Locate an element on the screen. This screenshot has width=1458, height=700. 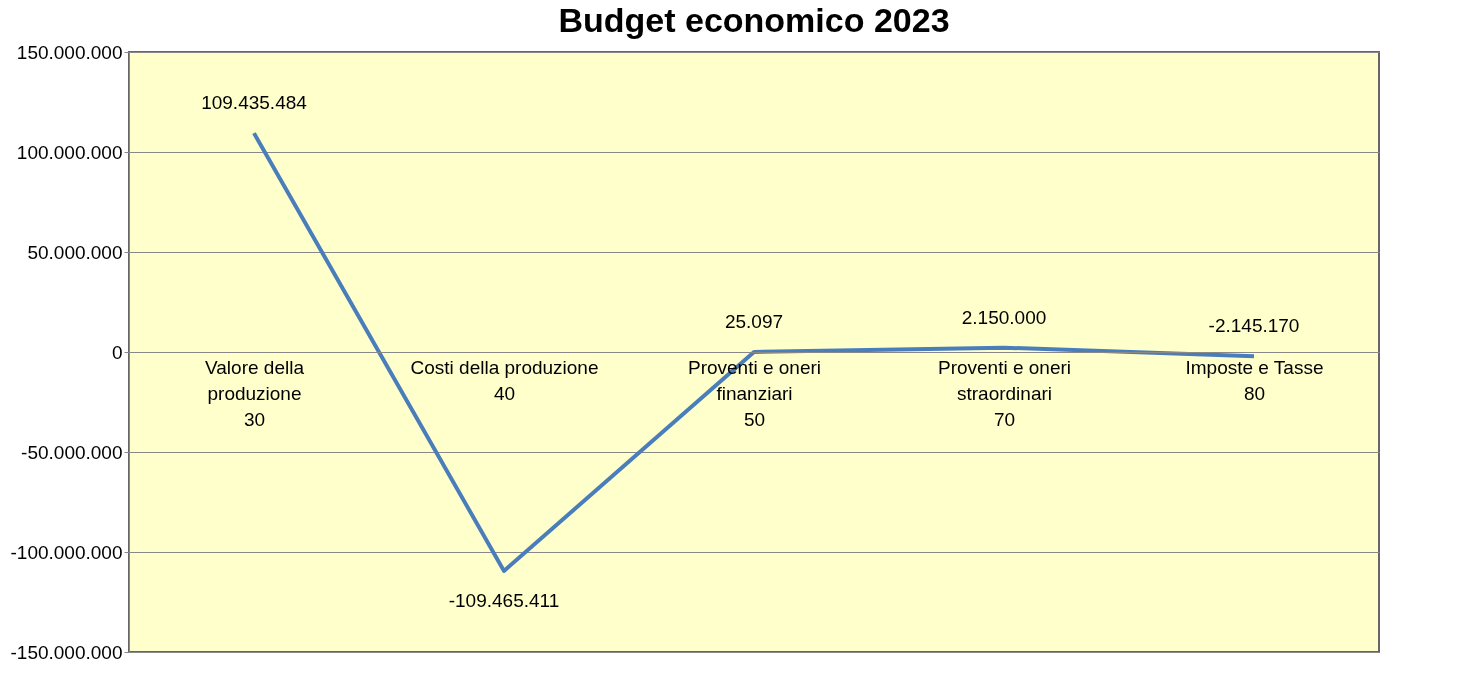
x-tick-label: Costi della produzione is located at coordinates (504, 367).